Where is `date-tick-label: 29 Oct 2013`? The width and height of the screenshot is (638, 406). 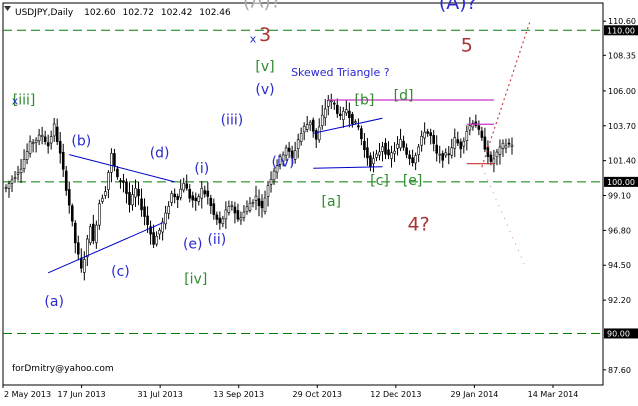
date-tick-label: 29 Oct 2013 is located at coordinates (317, 394).